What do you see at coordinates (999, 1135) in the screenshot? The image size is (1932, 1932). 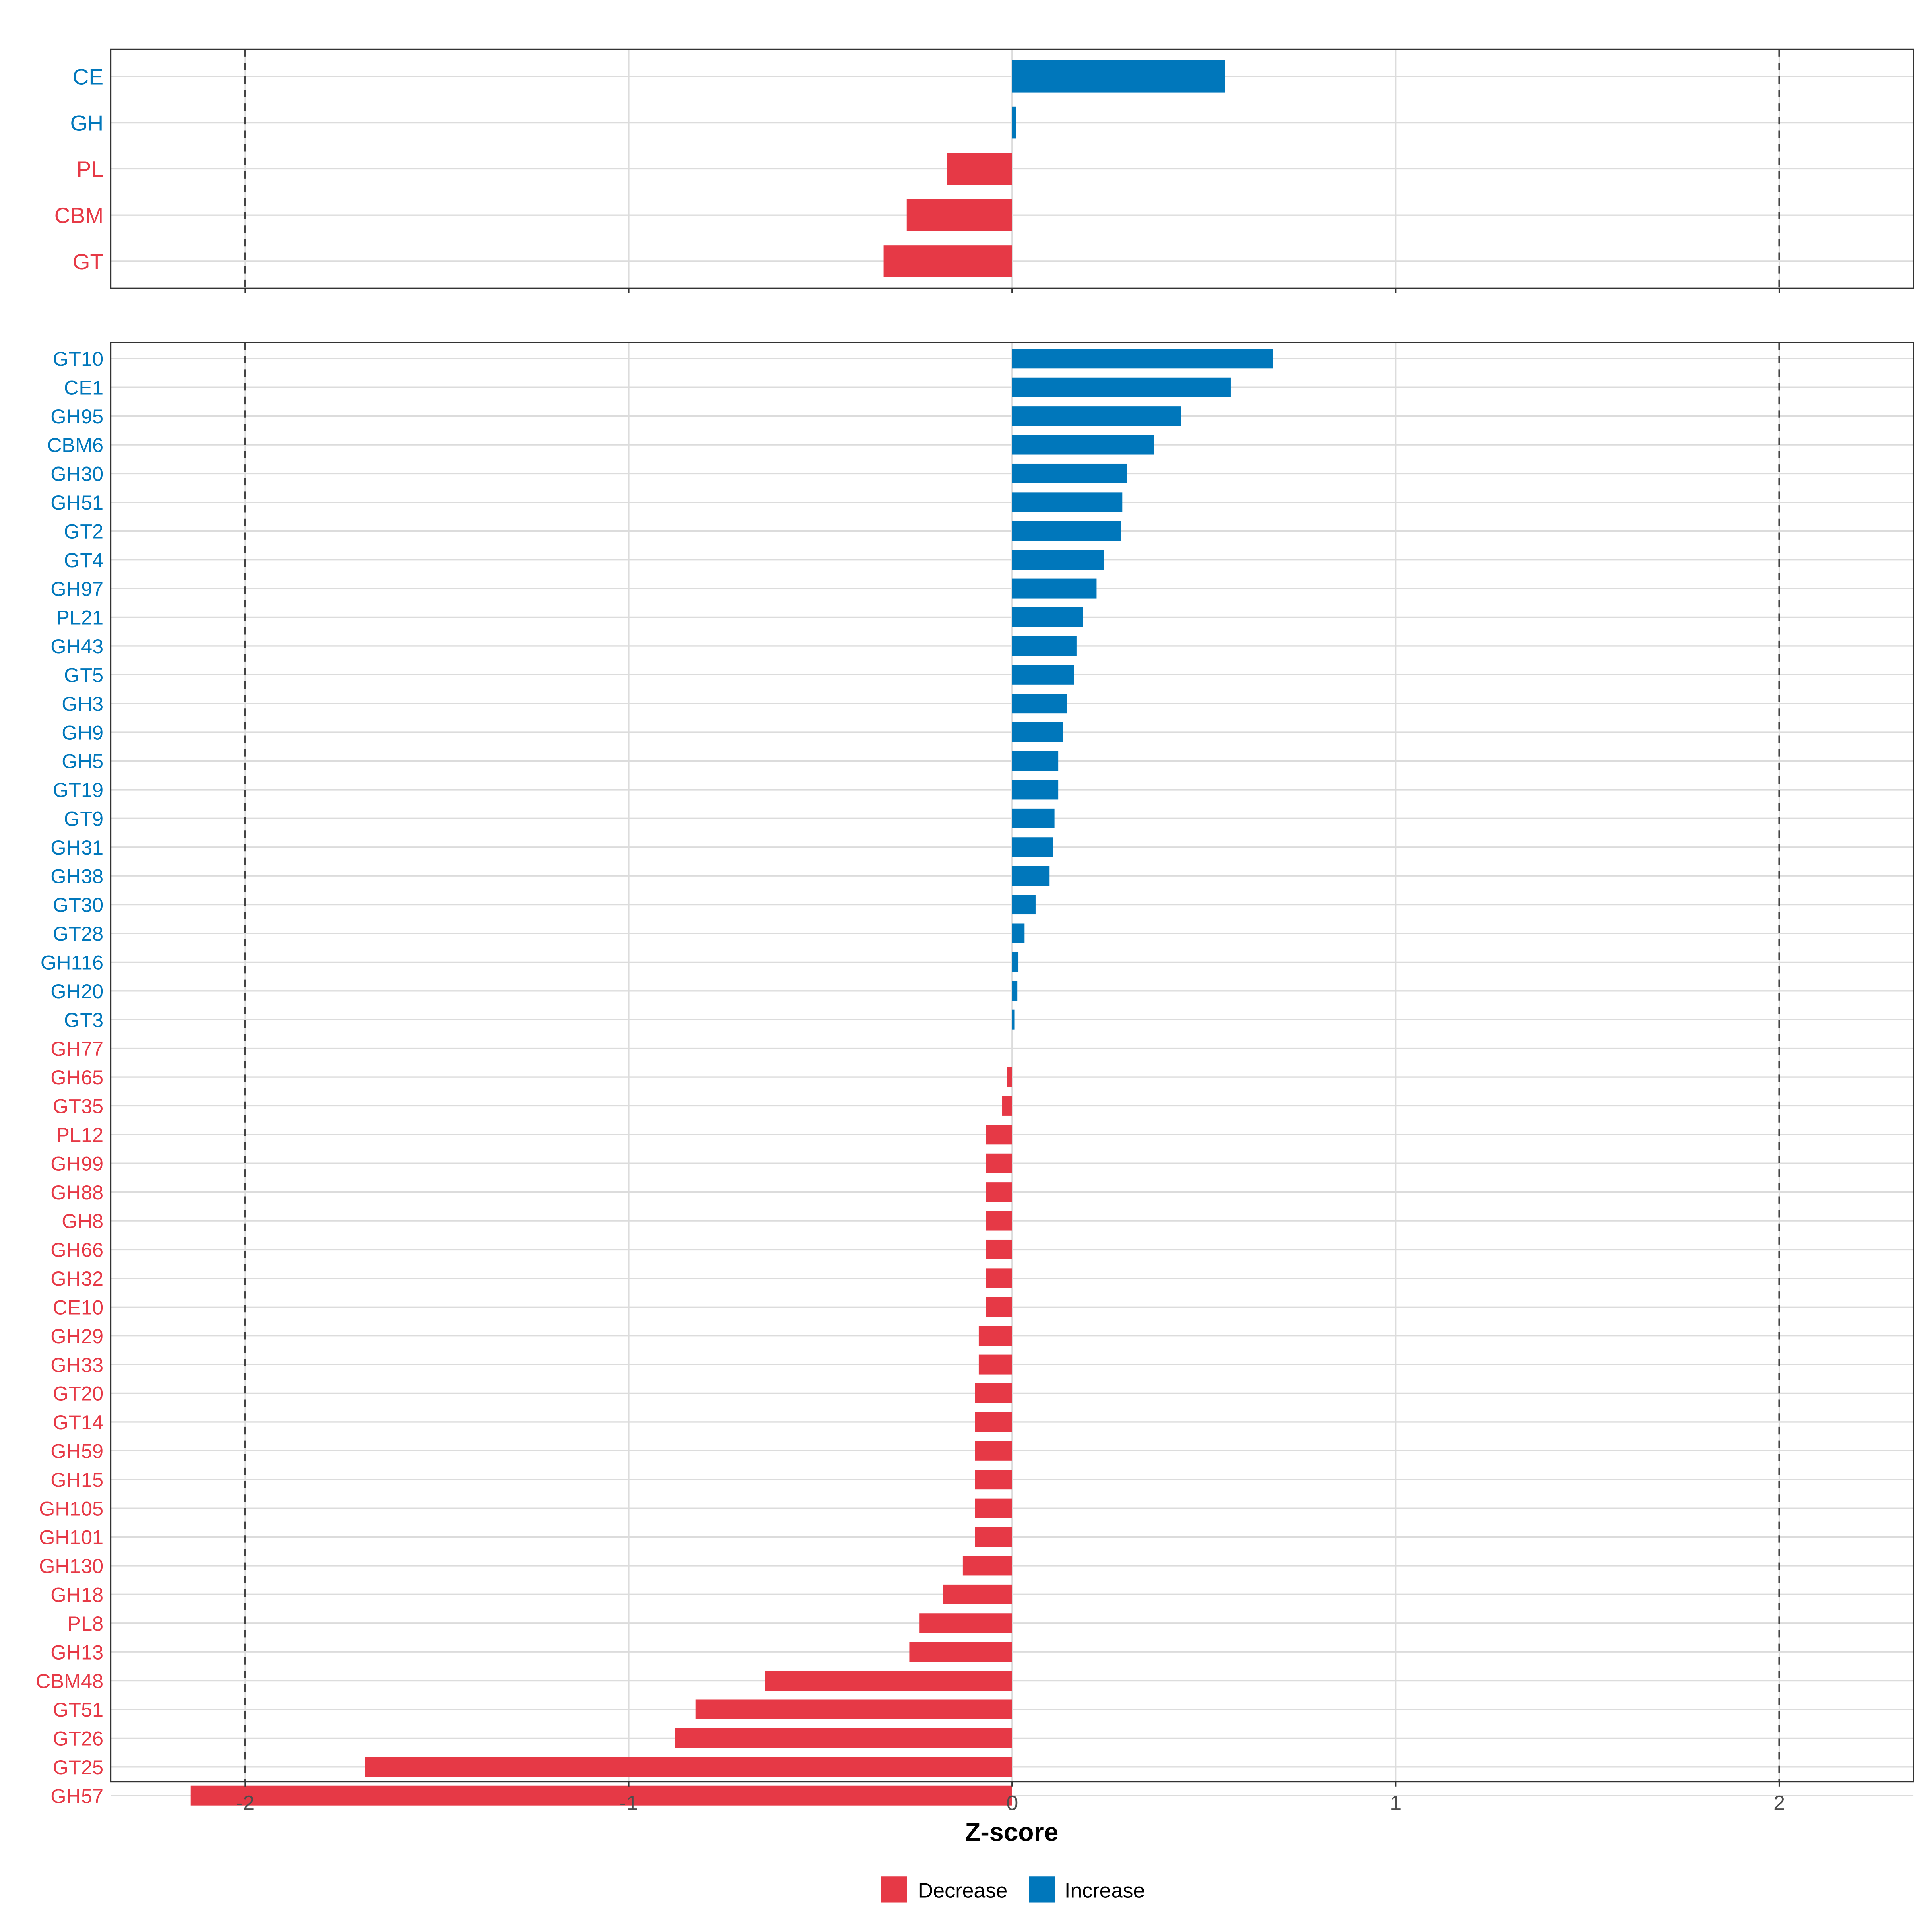 I see `bar-PL12` at bounding box center [999, 1135].